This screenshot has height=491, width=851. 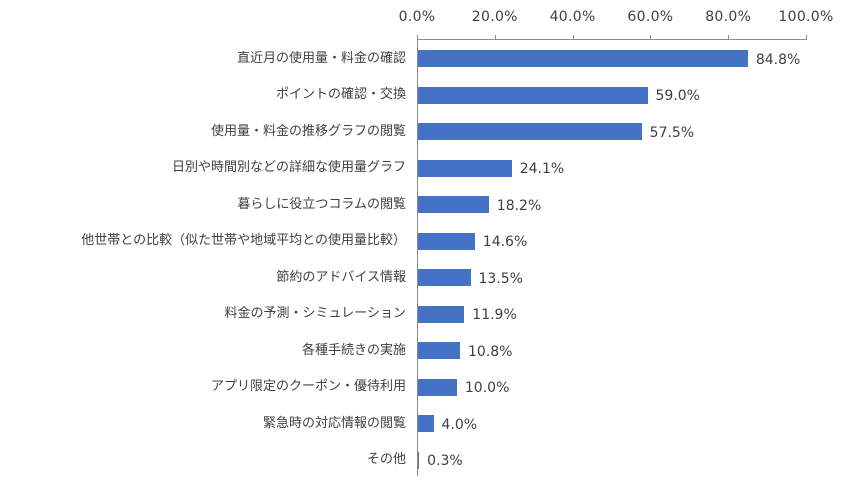 I want to click on x-tick-label: 20.0%, so click(x=494, y=17).